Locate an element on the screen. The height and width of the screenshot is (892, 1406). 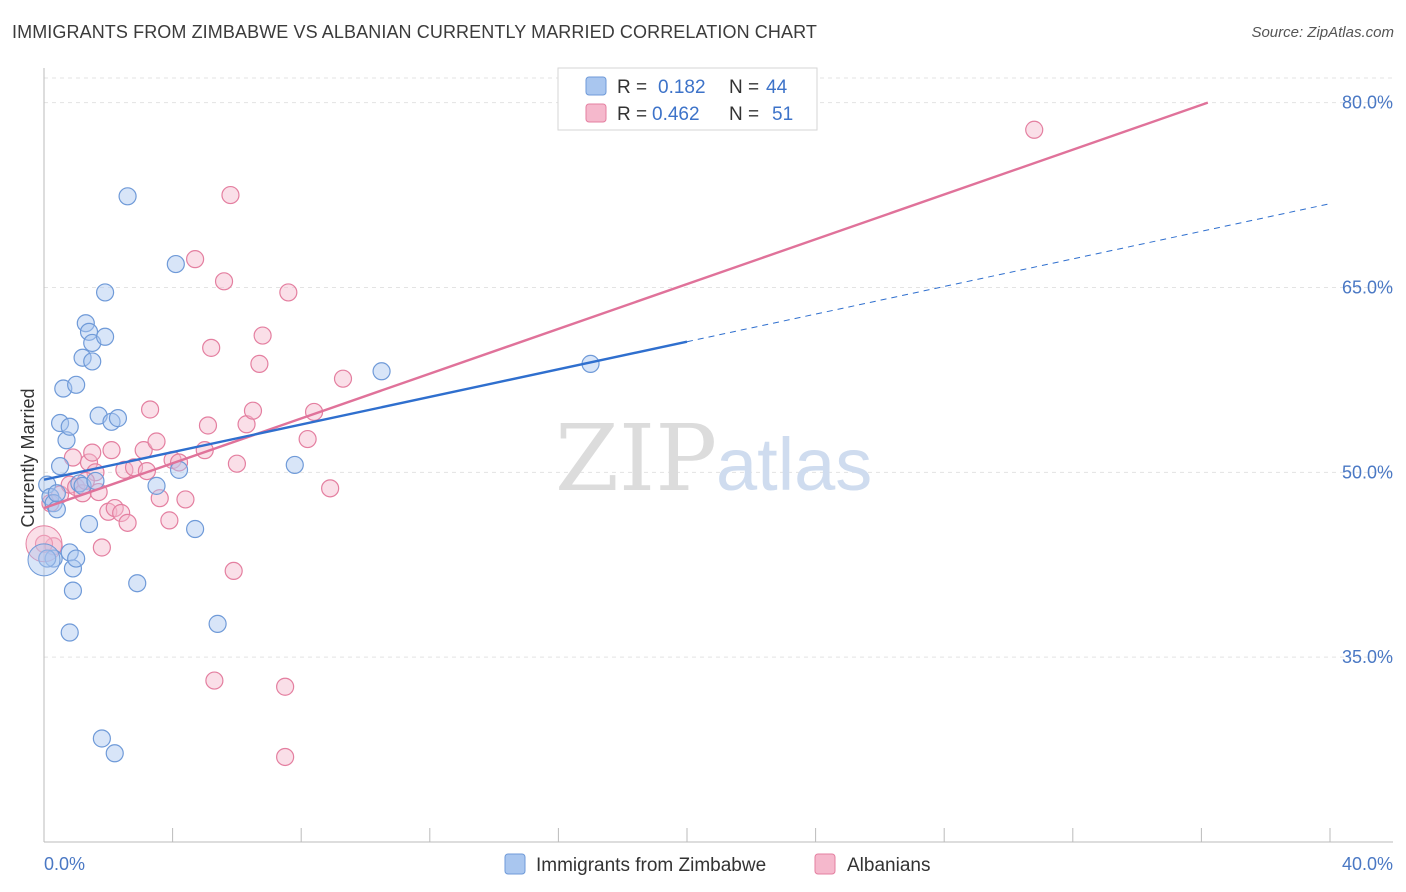
bottom-legend: Immigrants from Zimbabwe Albanians is located at coordinates (717, 864).